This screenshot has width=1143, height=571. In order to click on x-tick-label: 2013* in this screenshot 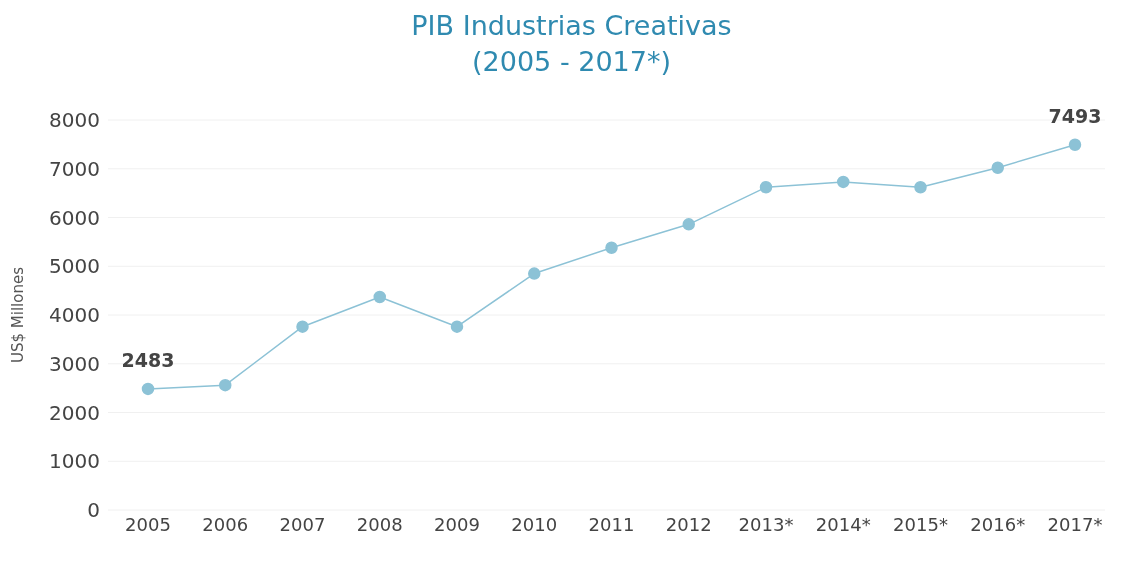, I will do `click(766, 524)`.